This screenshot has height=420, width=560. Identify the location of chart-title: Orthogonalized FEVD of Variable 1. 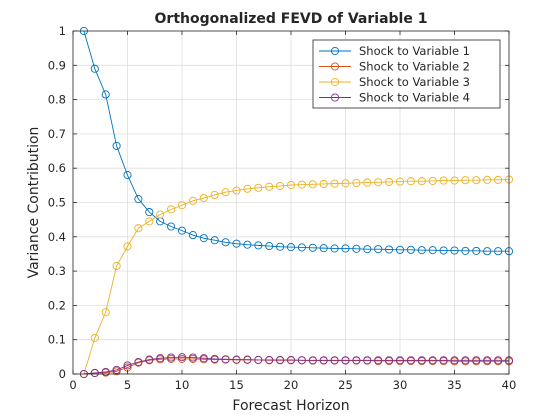
(291, 19).